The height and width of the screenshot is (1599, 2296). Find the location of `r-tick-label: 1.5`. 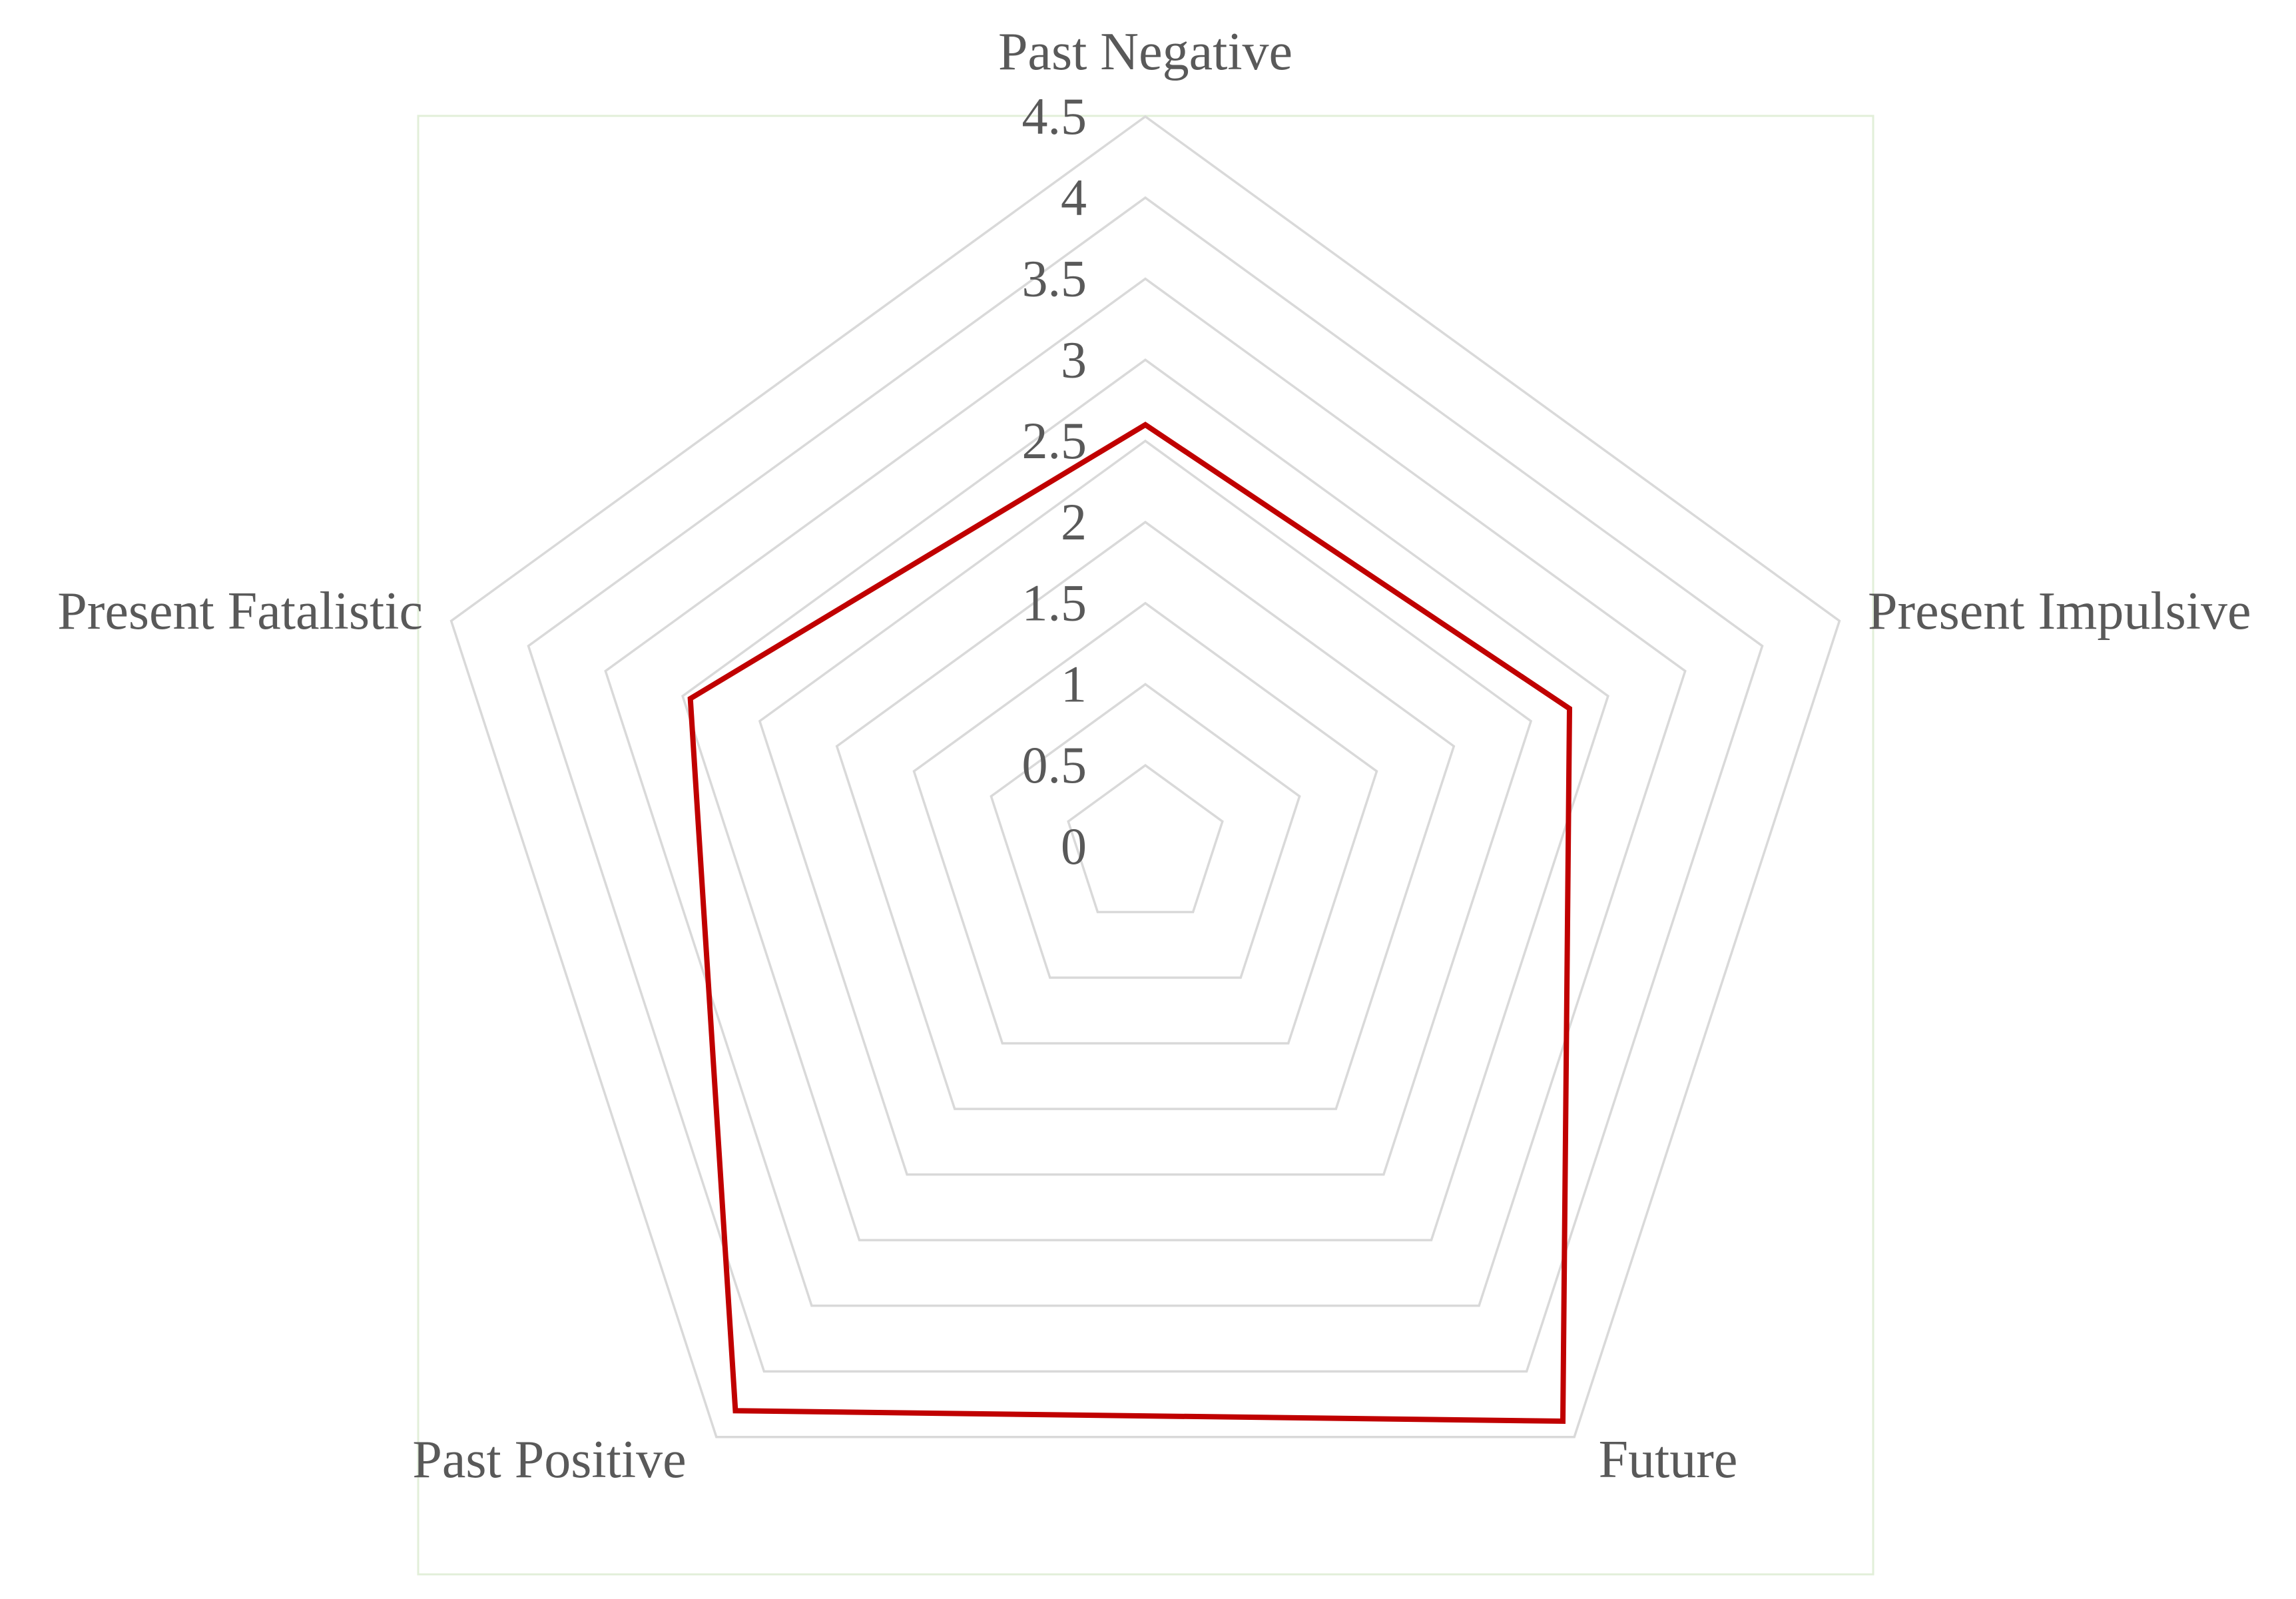

r-tick-label: 1.5 is located at coordinates (1055, 603).